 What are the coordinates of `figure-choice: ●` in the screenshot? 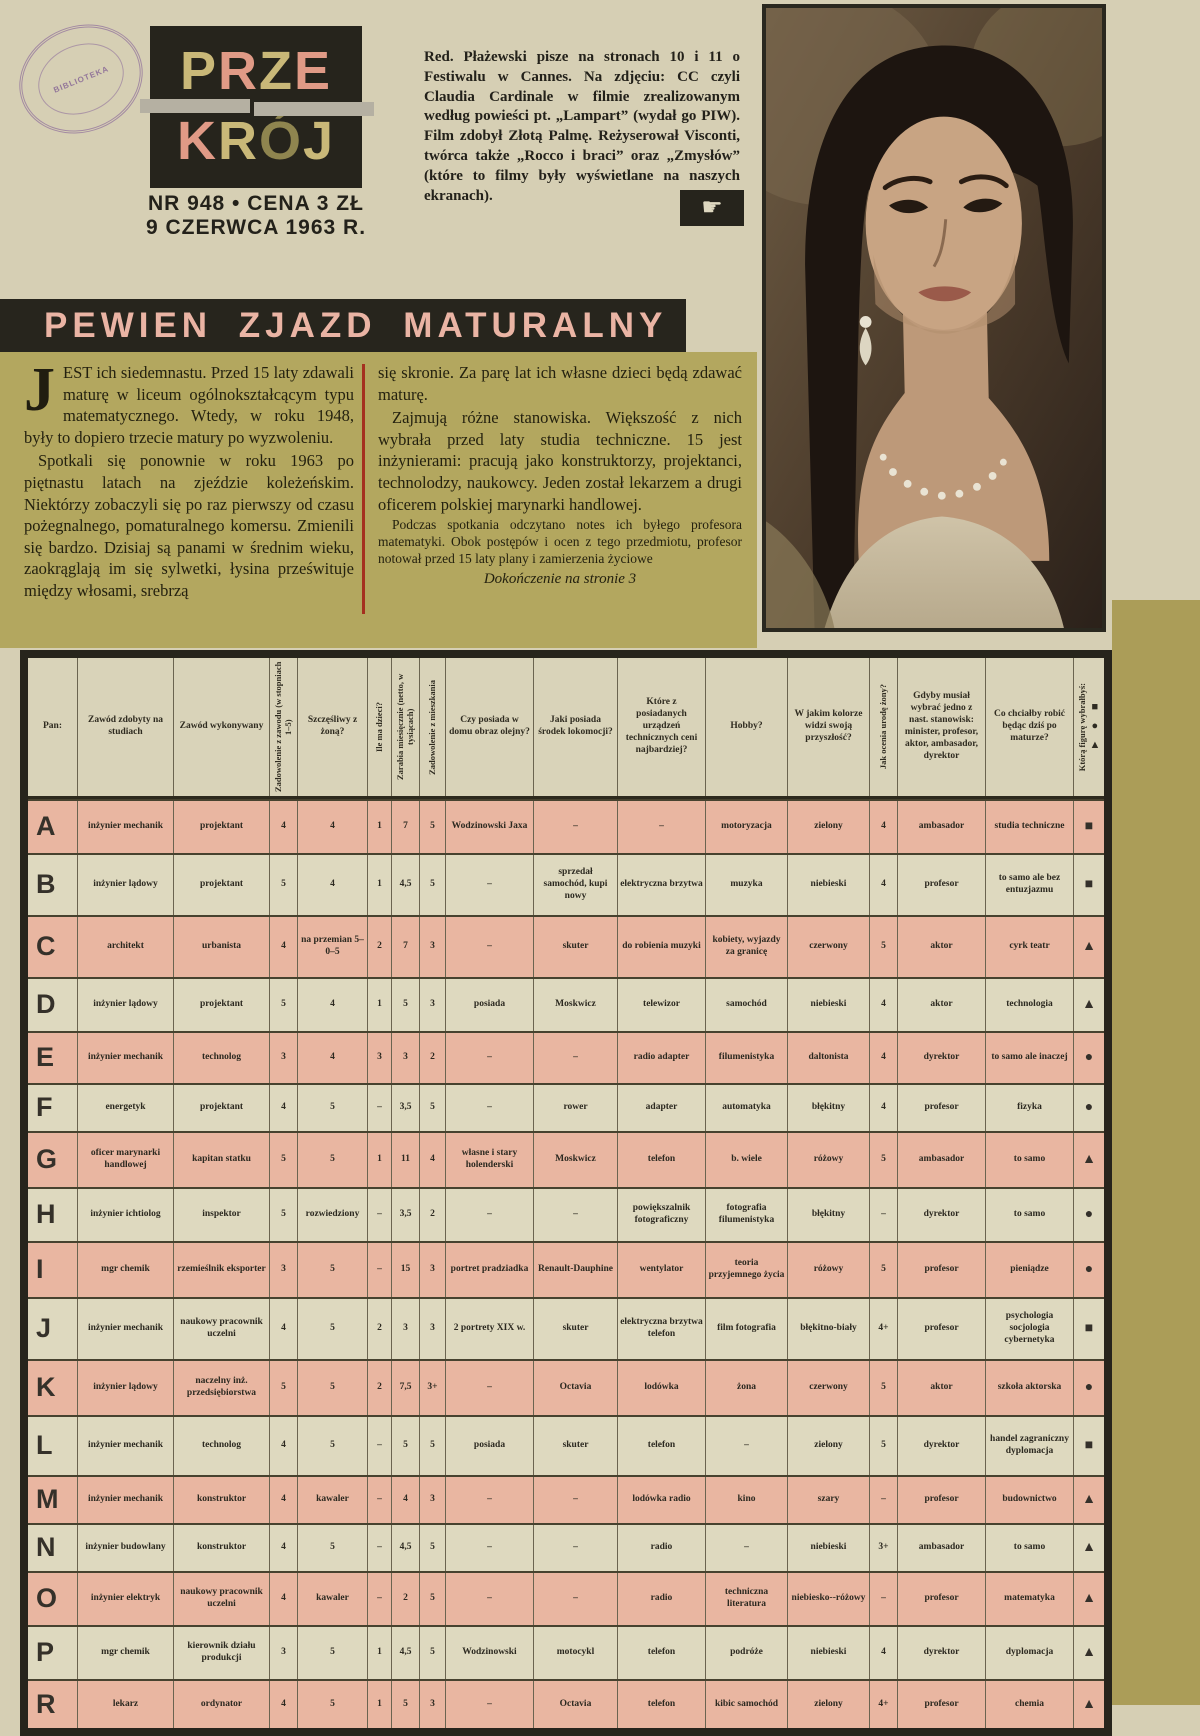 It's located at (1089, 1108).